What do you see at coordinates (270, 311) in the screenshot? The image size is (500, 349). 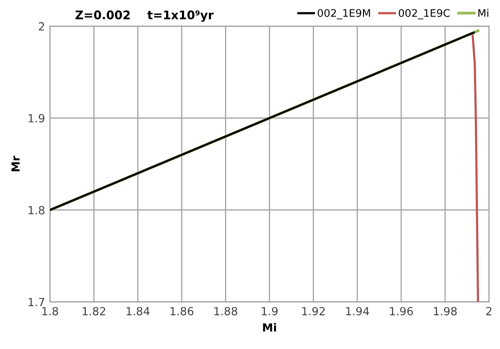 I see `x-tick-label: 1.9` at bounding box center [270, 311].